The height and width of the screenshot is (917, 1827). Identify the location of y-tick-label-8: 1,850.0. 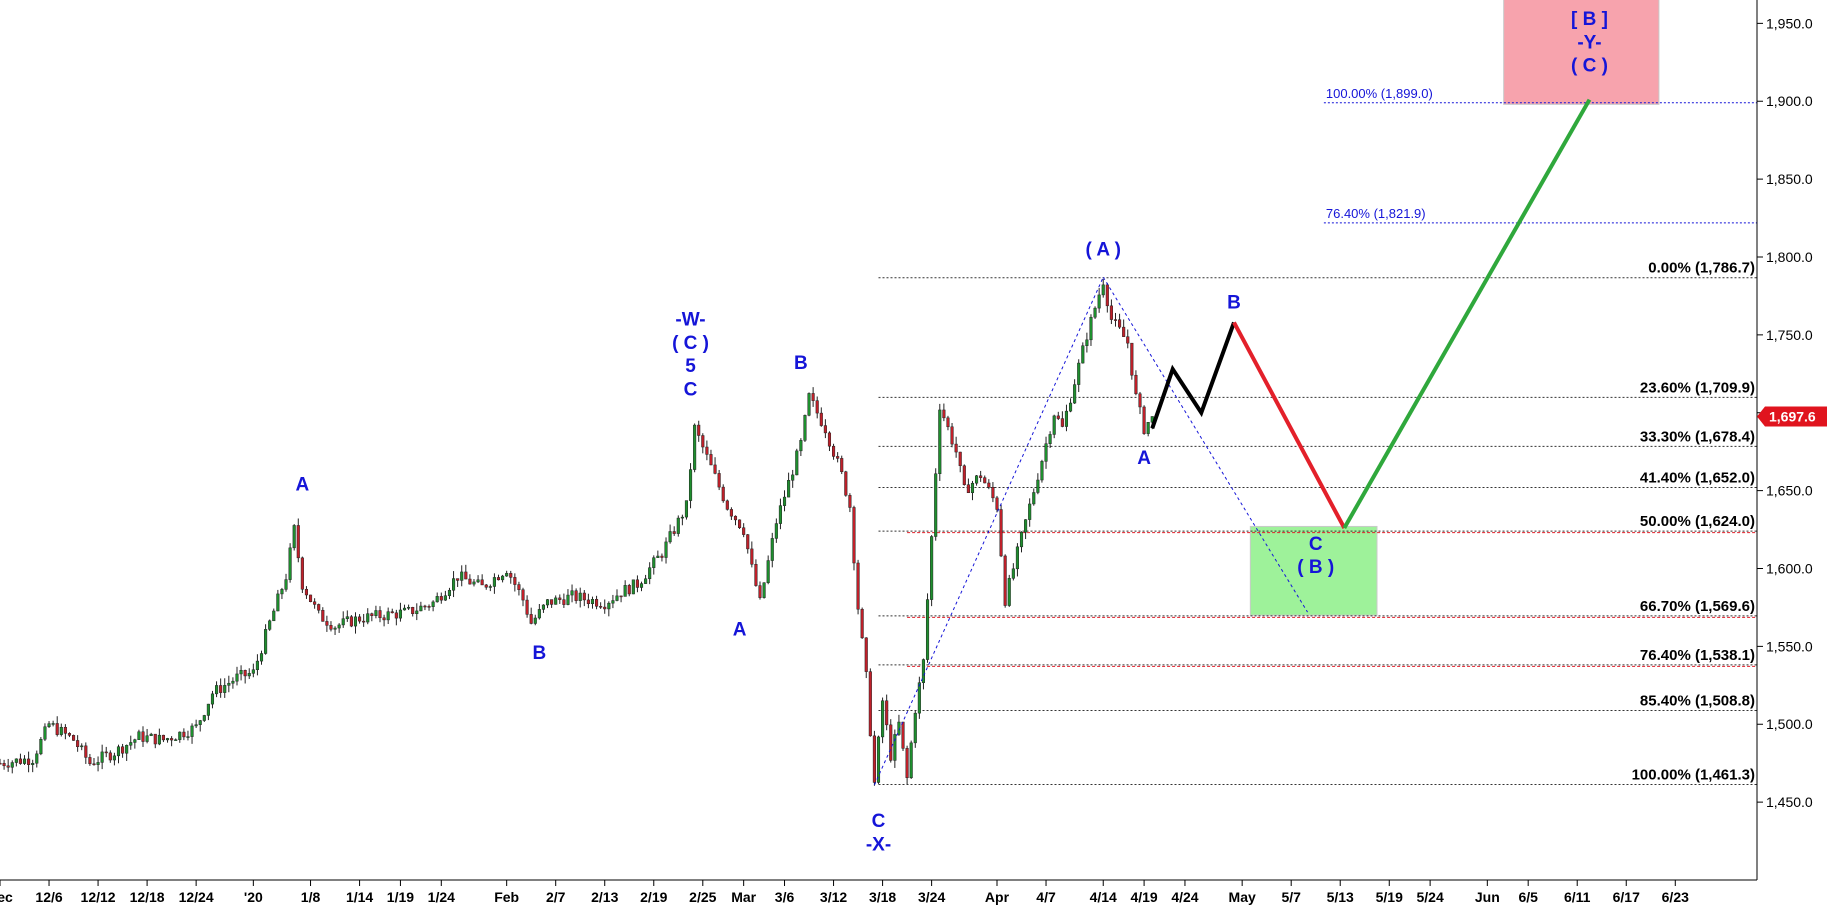
(1789, 179).